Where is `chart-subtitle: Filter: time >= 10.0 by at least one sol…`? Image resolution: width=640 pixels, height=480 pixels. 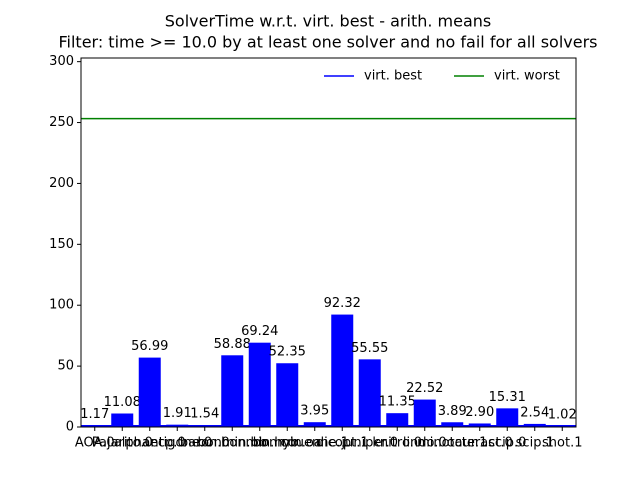 chart-subtitle: Filter: time >= 10.0 by at least one sol… is located at coordinates (327, 42).